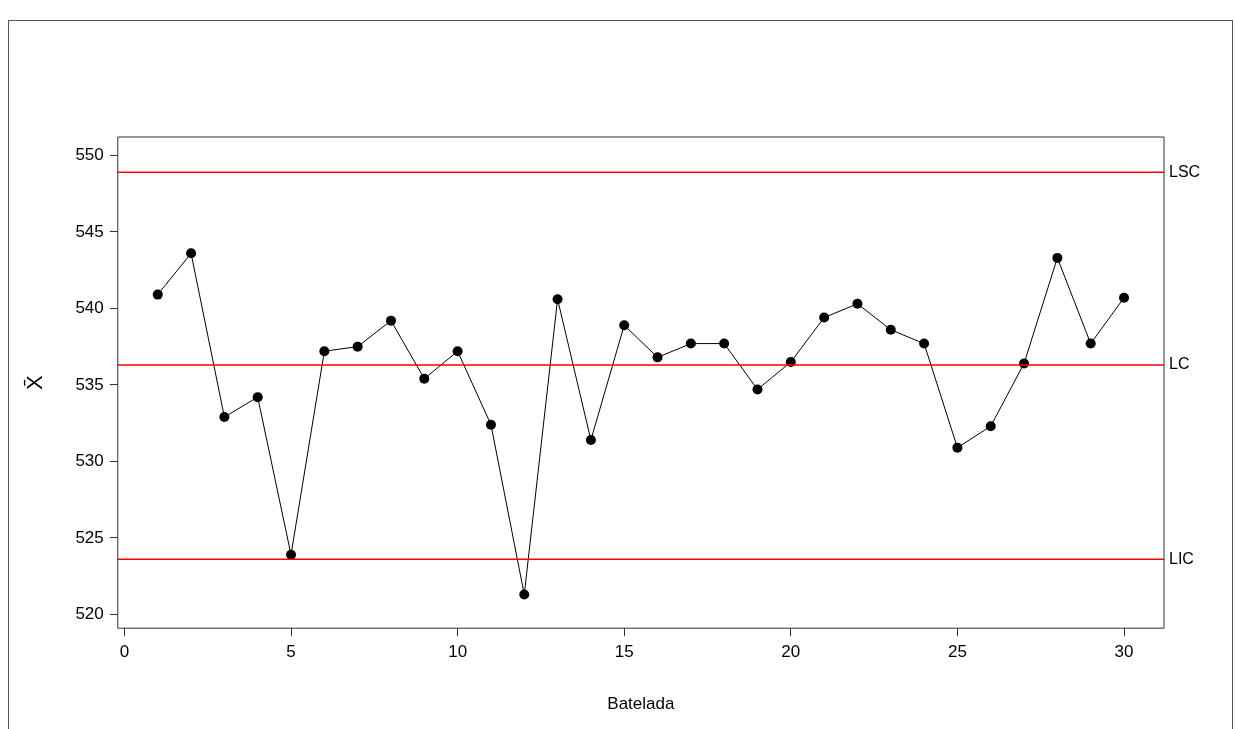 This screenshot has height=729, width=1235. What do you see at coordinates (291, 652) in the screenshot?
I see `x-tick-label: 5` at bounding box center [291, 652].